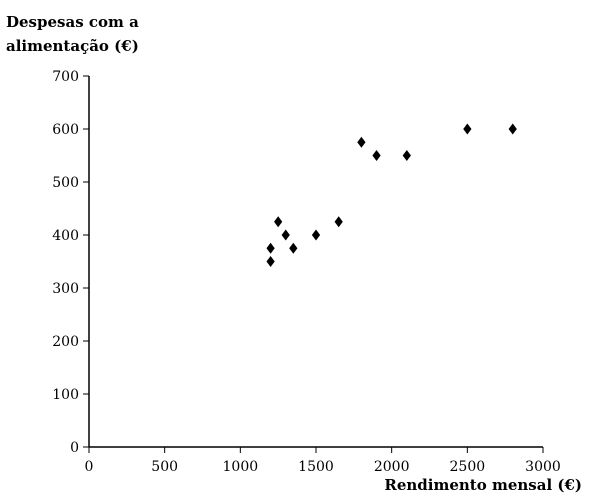  I want to click on y-tick-label: 400, so click(65, 236).